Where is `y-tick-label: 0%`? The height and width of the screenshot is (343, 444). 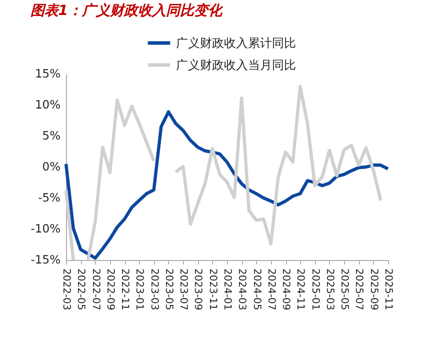 y-tick-label: 0% is located at coordinates (51, 167).